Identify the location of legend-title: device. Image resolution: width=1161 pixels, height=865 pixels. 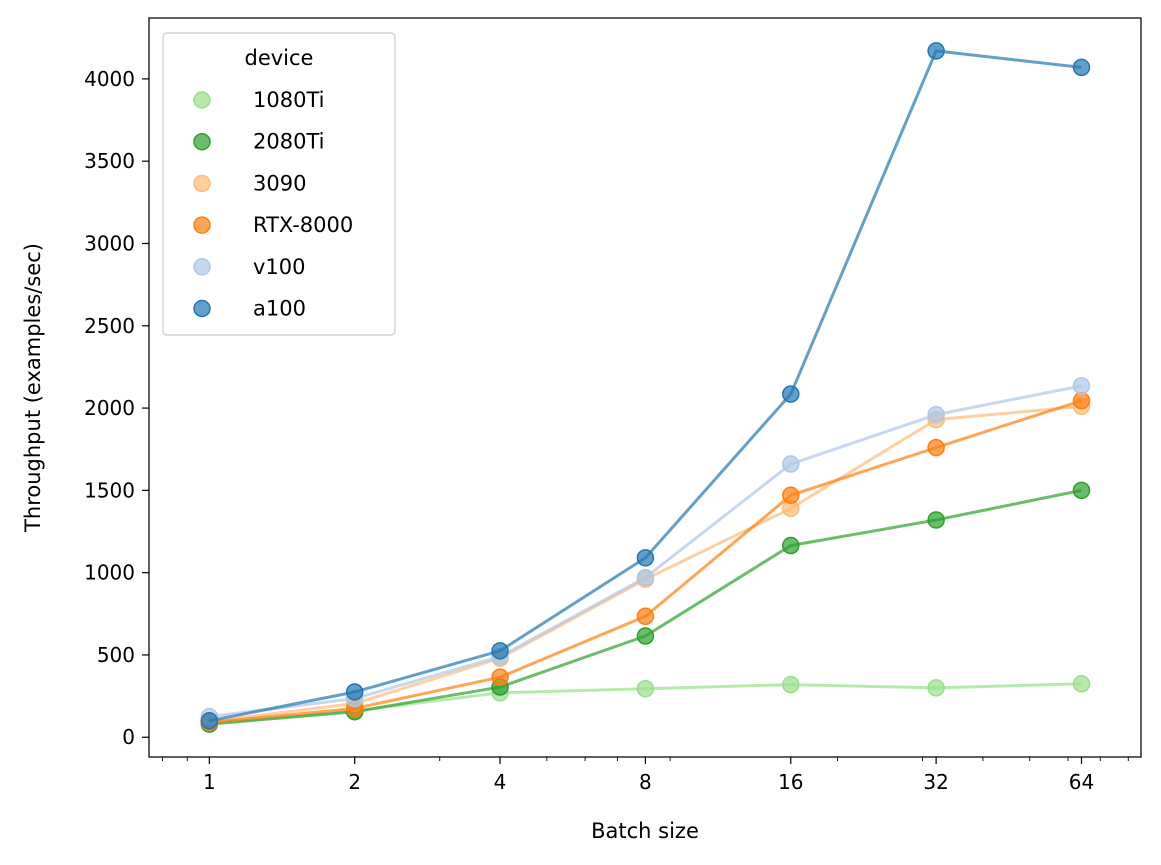
(279, 58).